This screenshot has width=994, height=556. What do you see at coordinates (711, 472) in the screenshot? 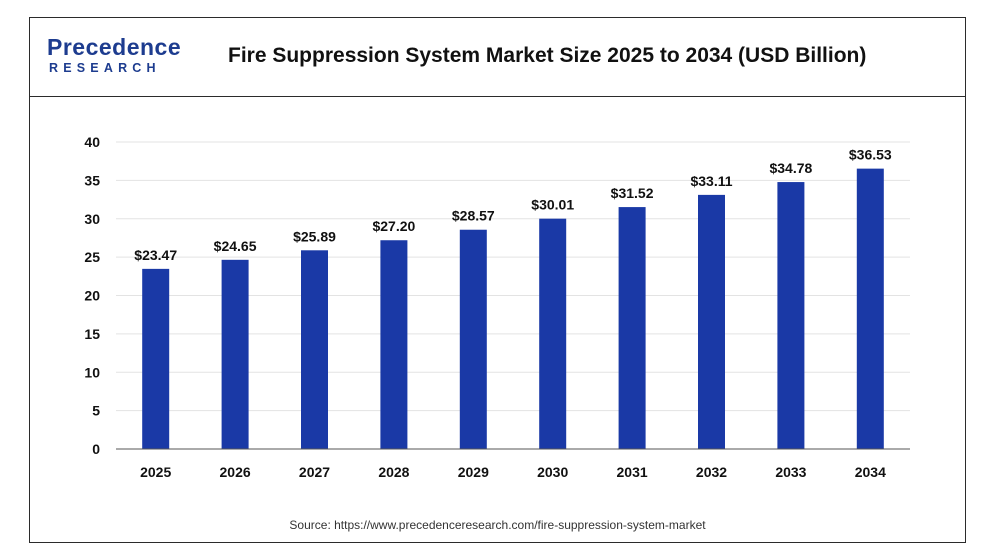
I see `x-tick-label: 2032` at bounding box center [711, 472].